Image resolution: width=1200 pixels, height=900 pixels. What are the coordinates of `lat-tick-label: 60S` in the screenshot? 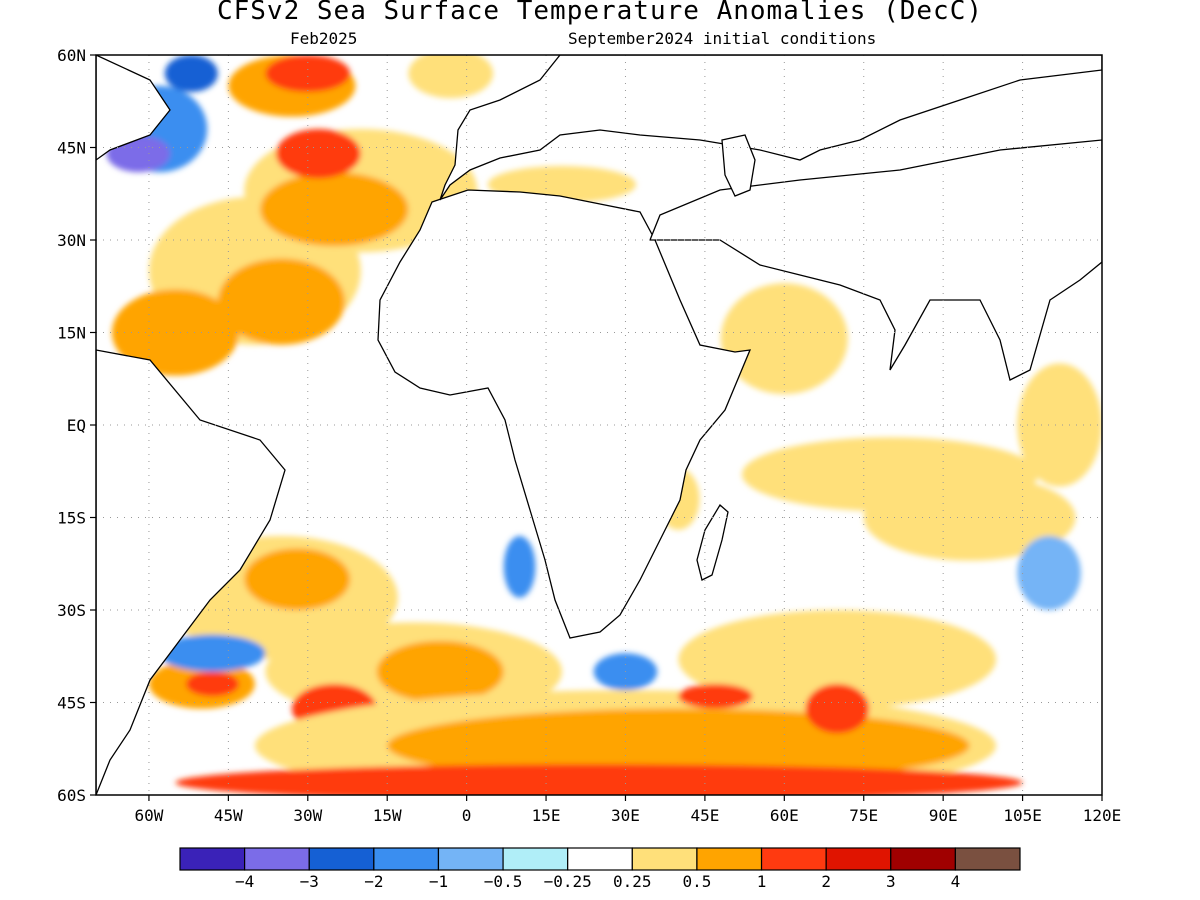 It's located at (71, 795).